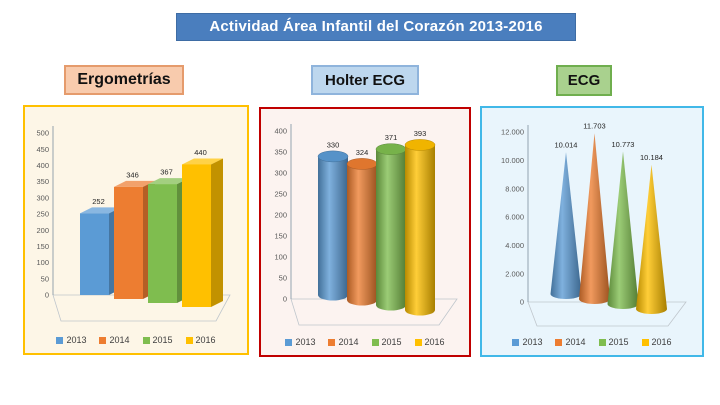  Describe the element at coordinates (514, 245) in the screenshot. I see `ytick-label: 4.000` at that location.